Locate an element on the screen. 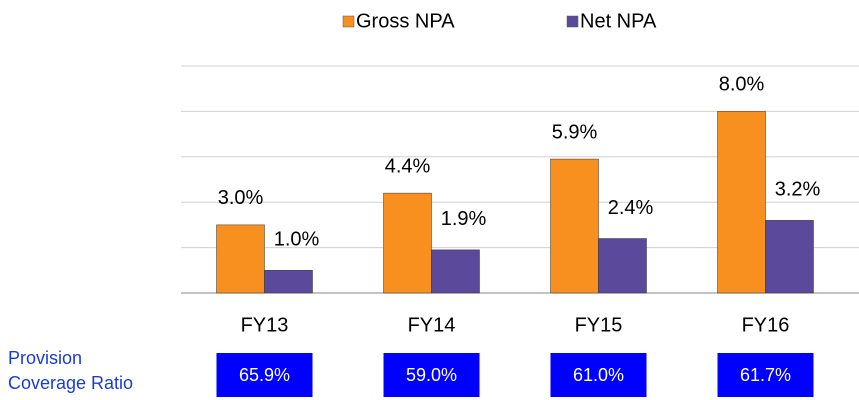 This screenshot has height=400, width=859. coverage-label: Provision Coverage Ratio is located at coordinates (71, 370).